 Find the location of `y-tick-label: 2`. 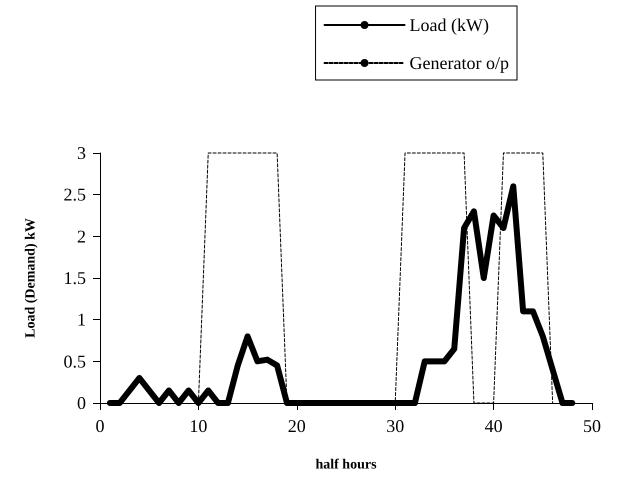

y-tick-label: 2 is located at coordinates (81, 236).